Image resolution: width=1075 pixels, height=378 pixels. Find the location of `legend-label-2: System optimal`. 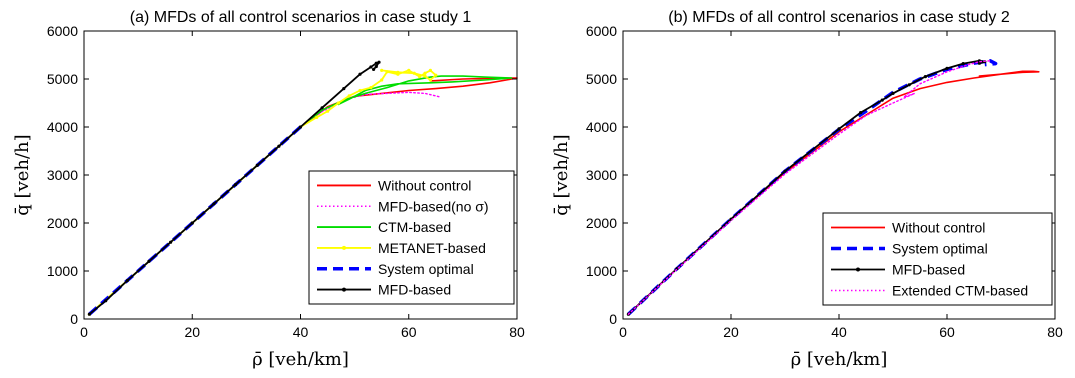

legend-label-2: System optimal is located at coordinates (940, 249).